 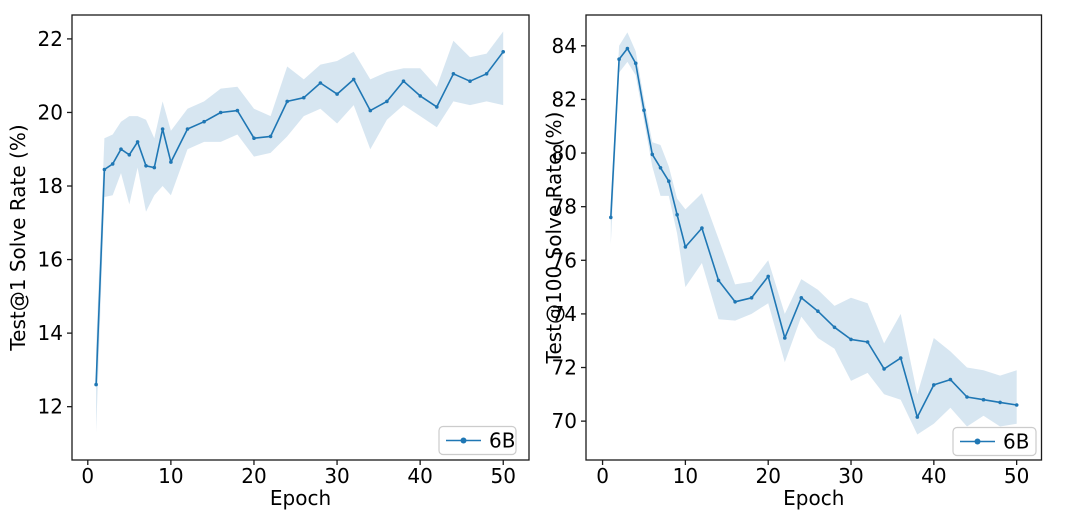 I want to click on y-tick-label: 12, so click(x=50, y=407).